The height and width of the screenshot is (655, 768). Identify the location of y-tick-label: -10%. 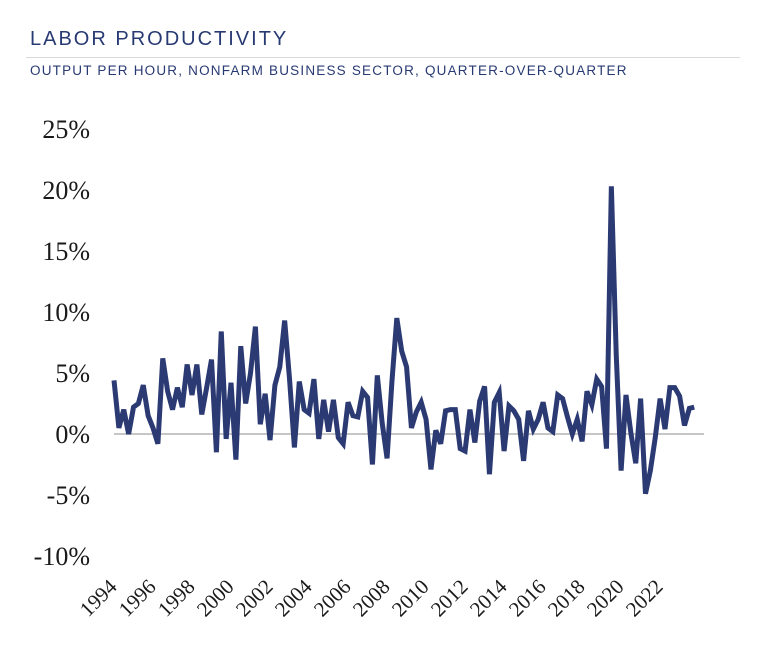
(62, 556).